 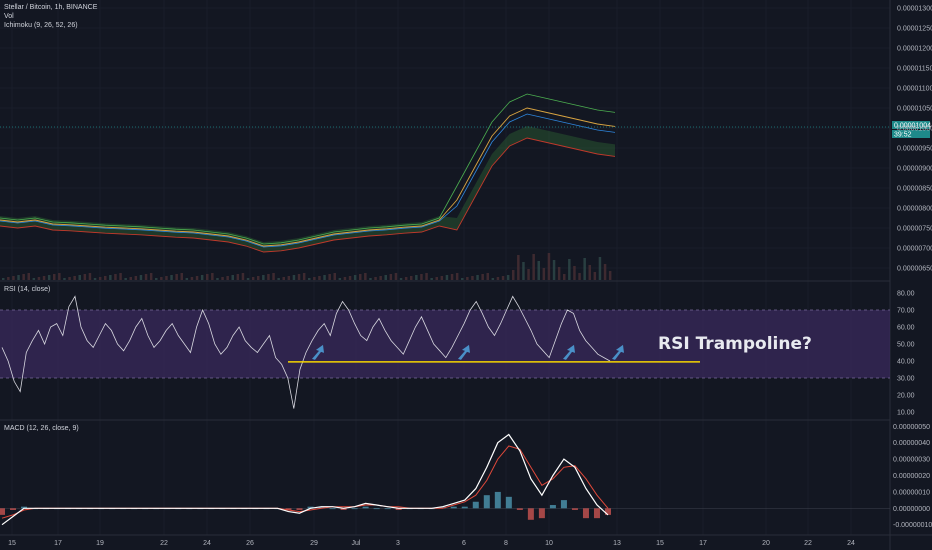 What do you see at coordinates (398, 543) in the screenshot?
I see `time-tick-label: 3` at bounding box center [398, 543].